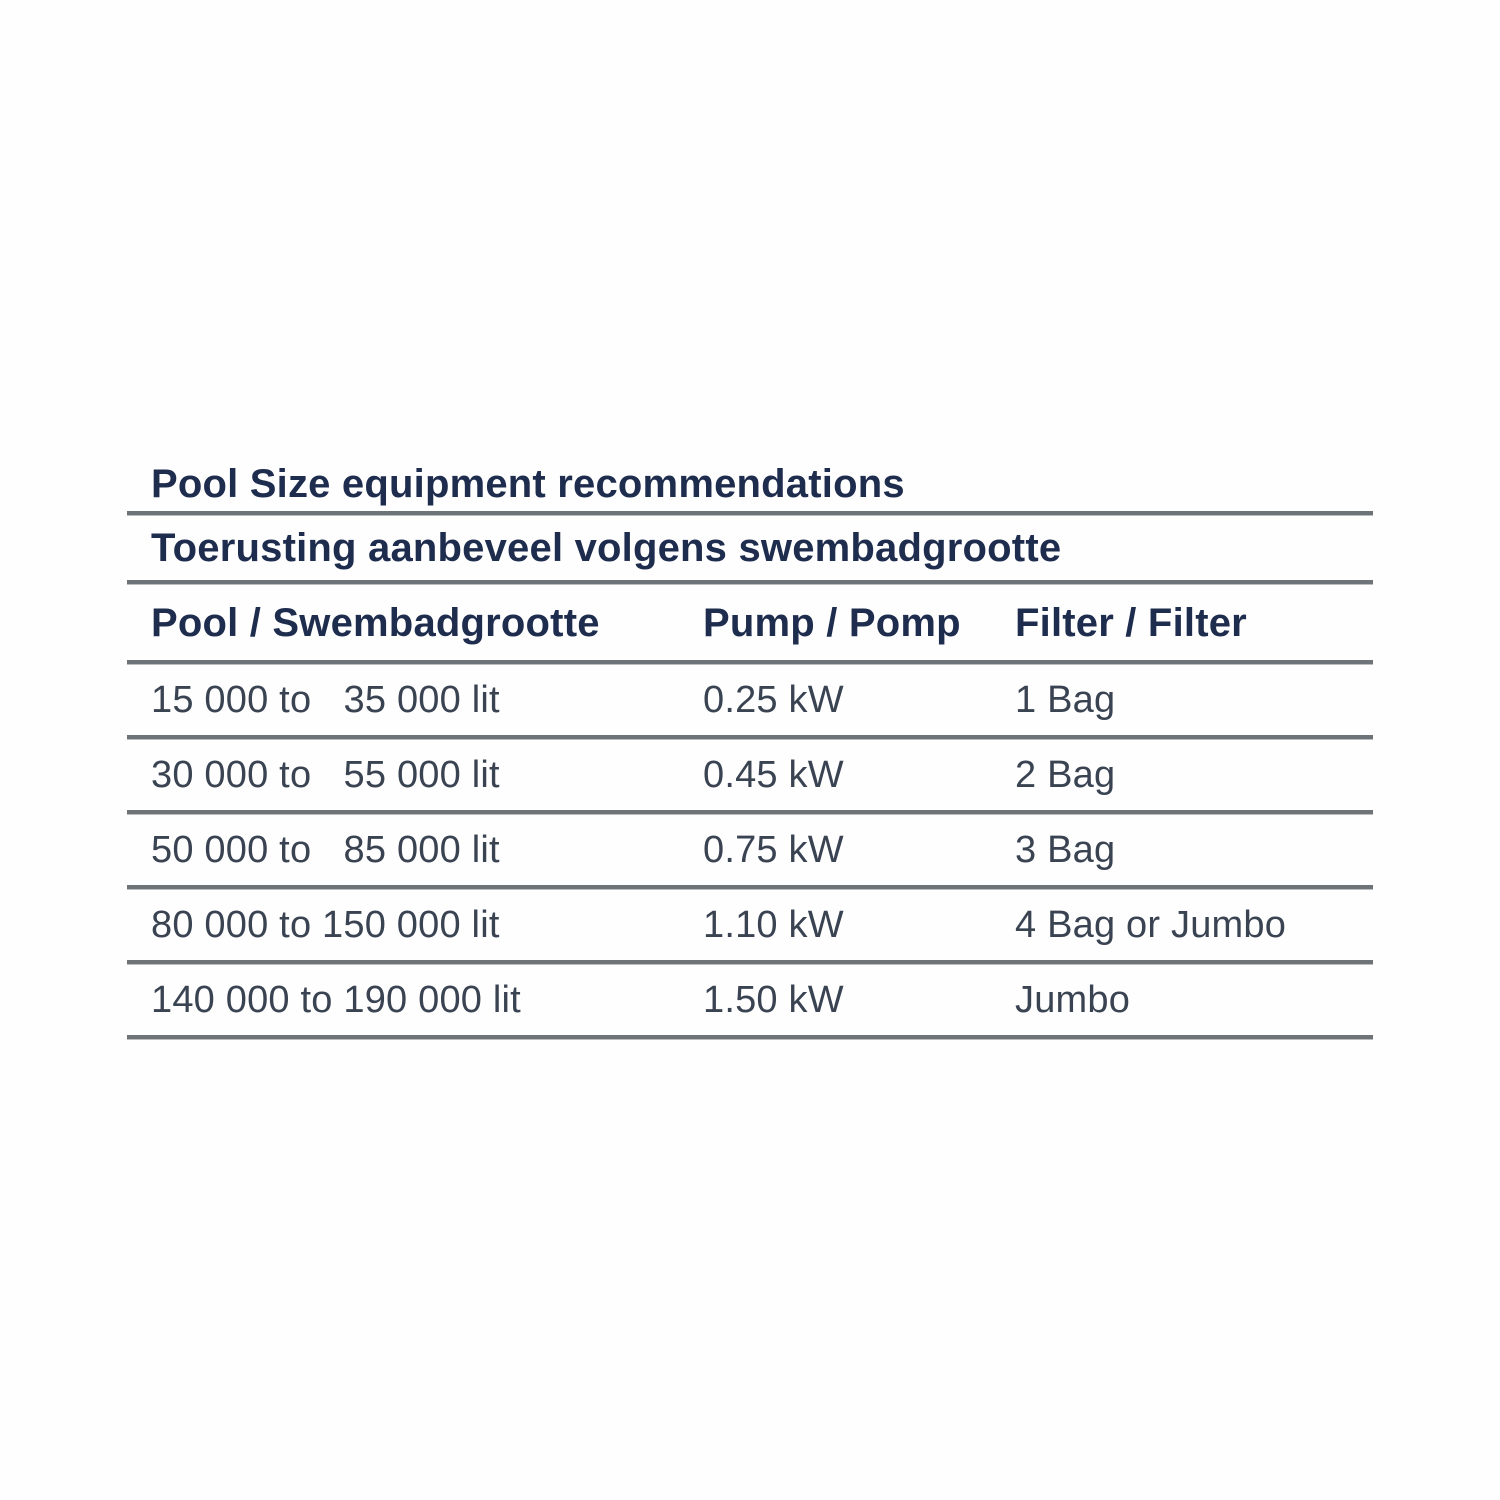  I want to click on table-row: 50 000 to 85 000 lit 0.75 kW 3 Bag, so click(750, 850).